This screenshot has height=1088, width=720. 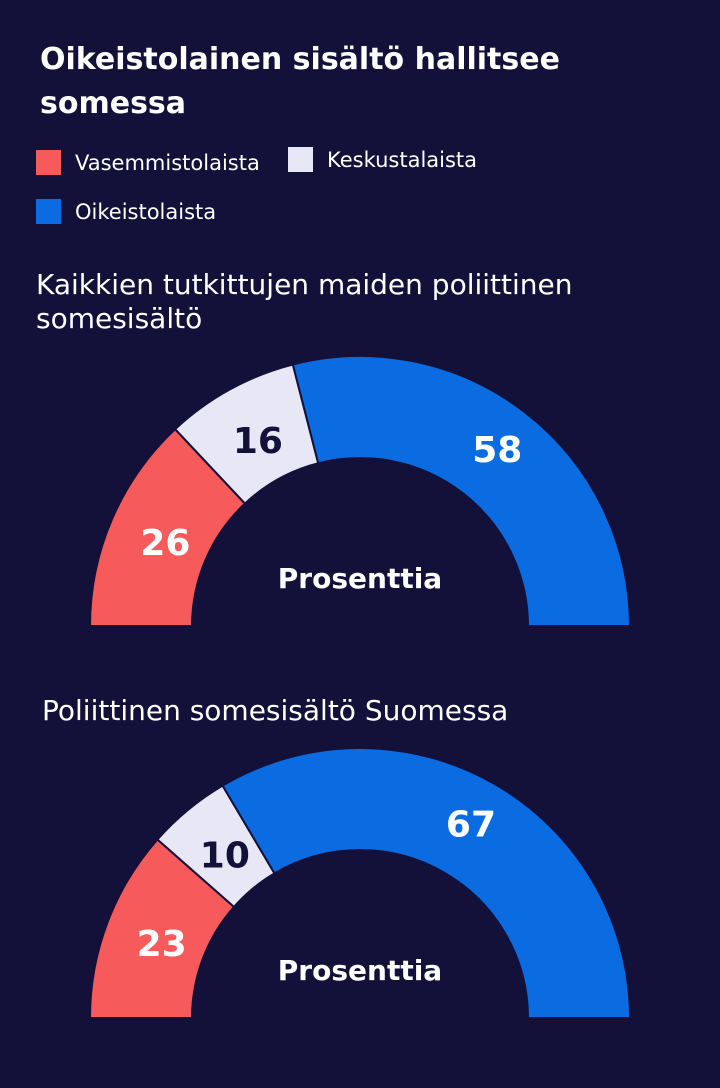 What do you see at coordinates (162, 944) in the screenshot?
I see `gauge-1-value-label-left: 23` at bounding box center [162, 944].